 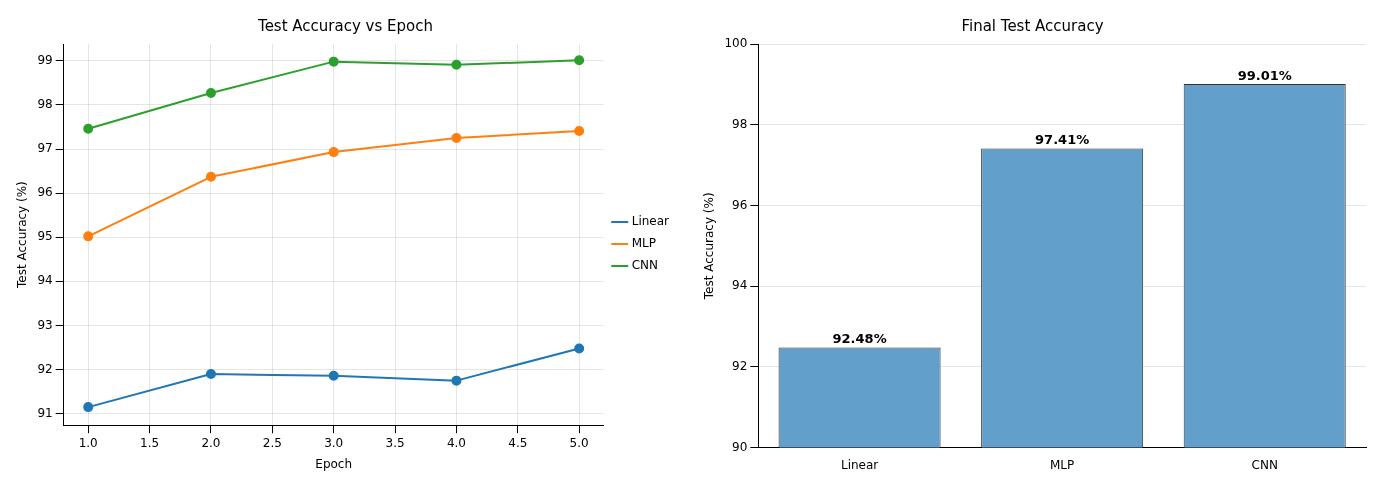 I want to click on x-axis-title: Epoch, so click(x=334, y=463).